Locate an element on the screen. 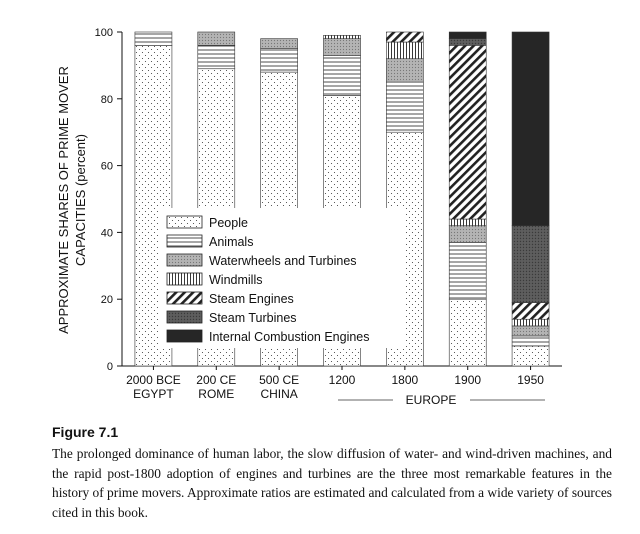  legend-label: Steam Turbines is located at coordinates (253, 318).